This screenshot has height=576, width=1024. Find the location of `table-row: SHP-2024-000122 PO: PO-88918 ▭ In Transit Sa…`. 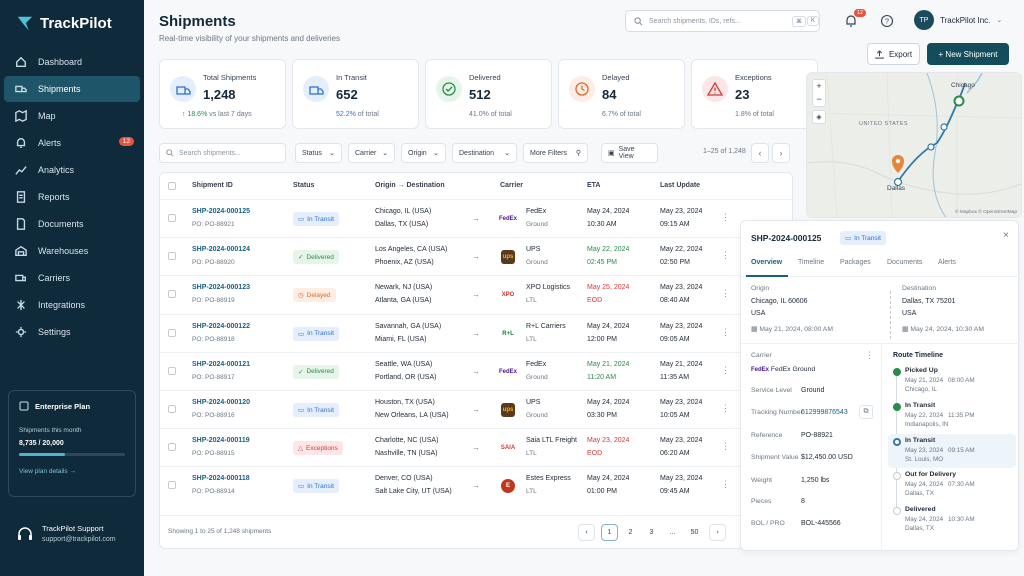

table-row: SHP-2024-000122 PO: PO-88918 ▭ In Transit Sa… is located at coordinates (476, 332).